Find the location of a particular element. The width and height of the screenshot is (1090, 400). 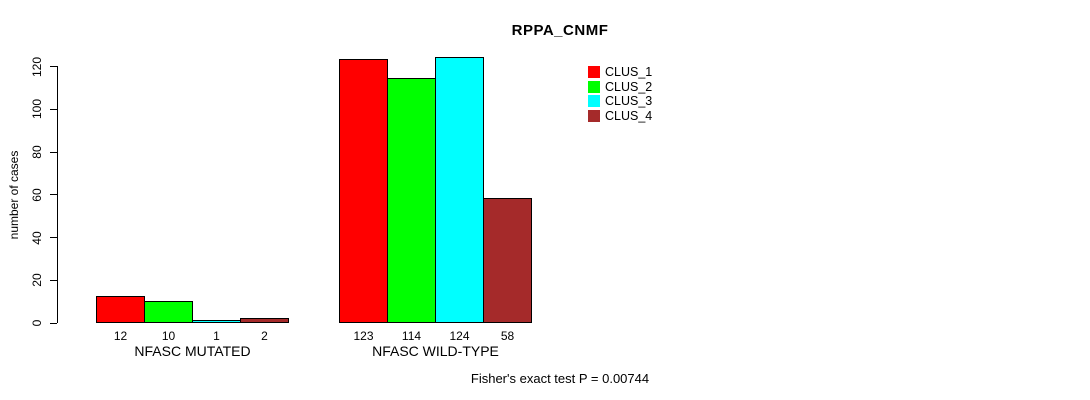

bar-value-label: 123 is located at coordinates (363, 336).